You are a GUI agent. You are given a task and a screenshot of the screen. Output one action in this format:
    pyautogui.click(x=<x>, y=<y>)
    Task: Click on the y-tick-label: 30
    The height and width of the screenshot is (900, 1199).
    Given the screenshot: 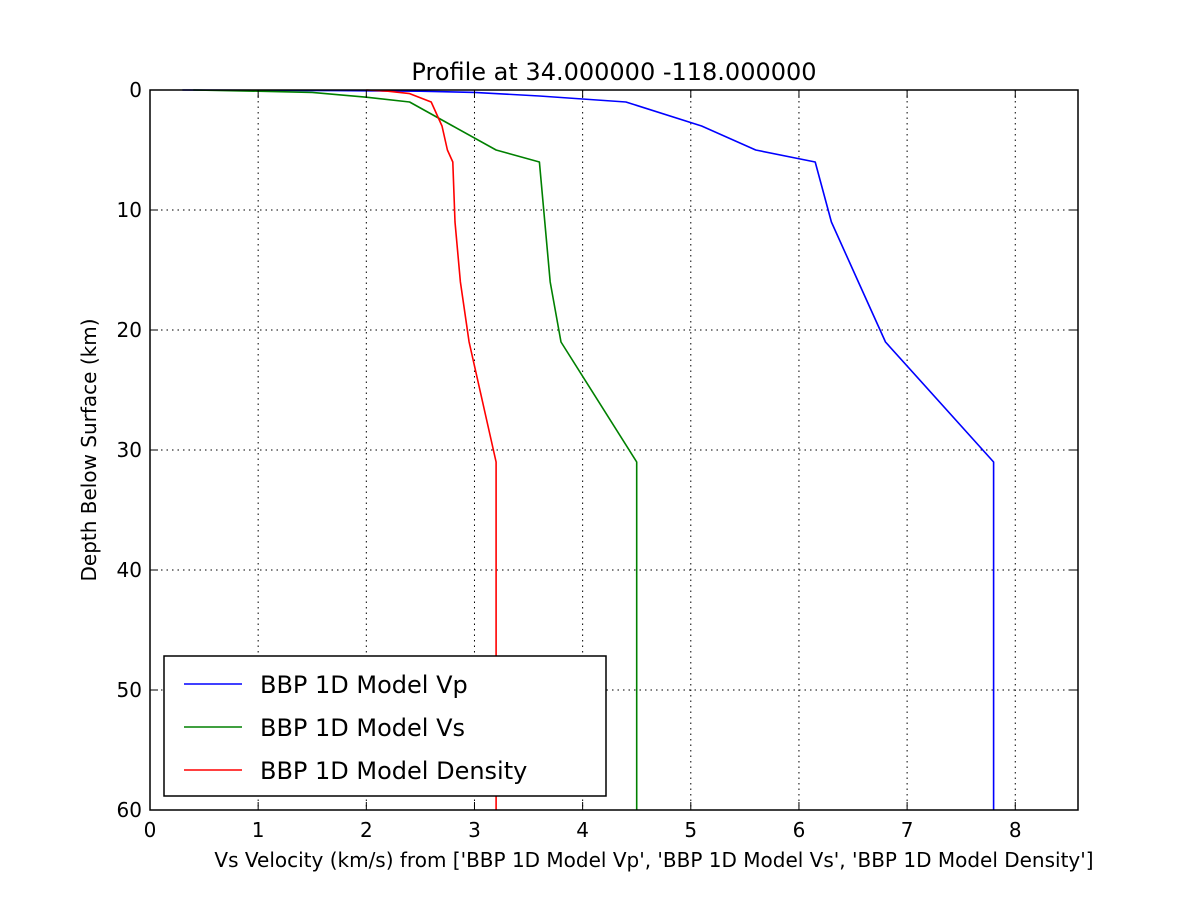 What is the action you would take?
    pyautogui.click(x=129, y=450)
    